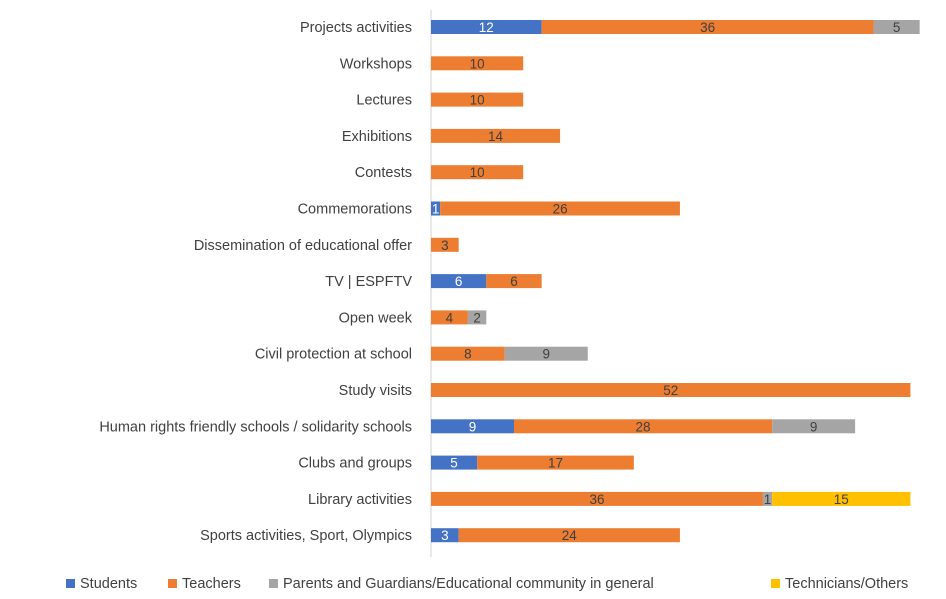 The width and height of the screenshot is (946, 599). I want to click on category-label: Library activities, so click(360, 500).